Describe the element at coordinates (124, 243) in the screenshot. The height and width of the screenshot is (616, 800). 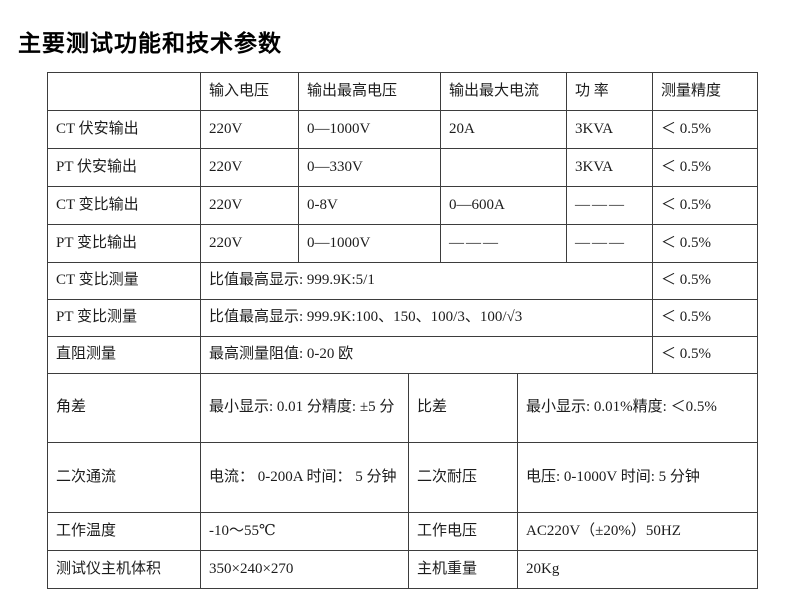
I see `row-label: PT 变比输出` at that location.